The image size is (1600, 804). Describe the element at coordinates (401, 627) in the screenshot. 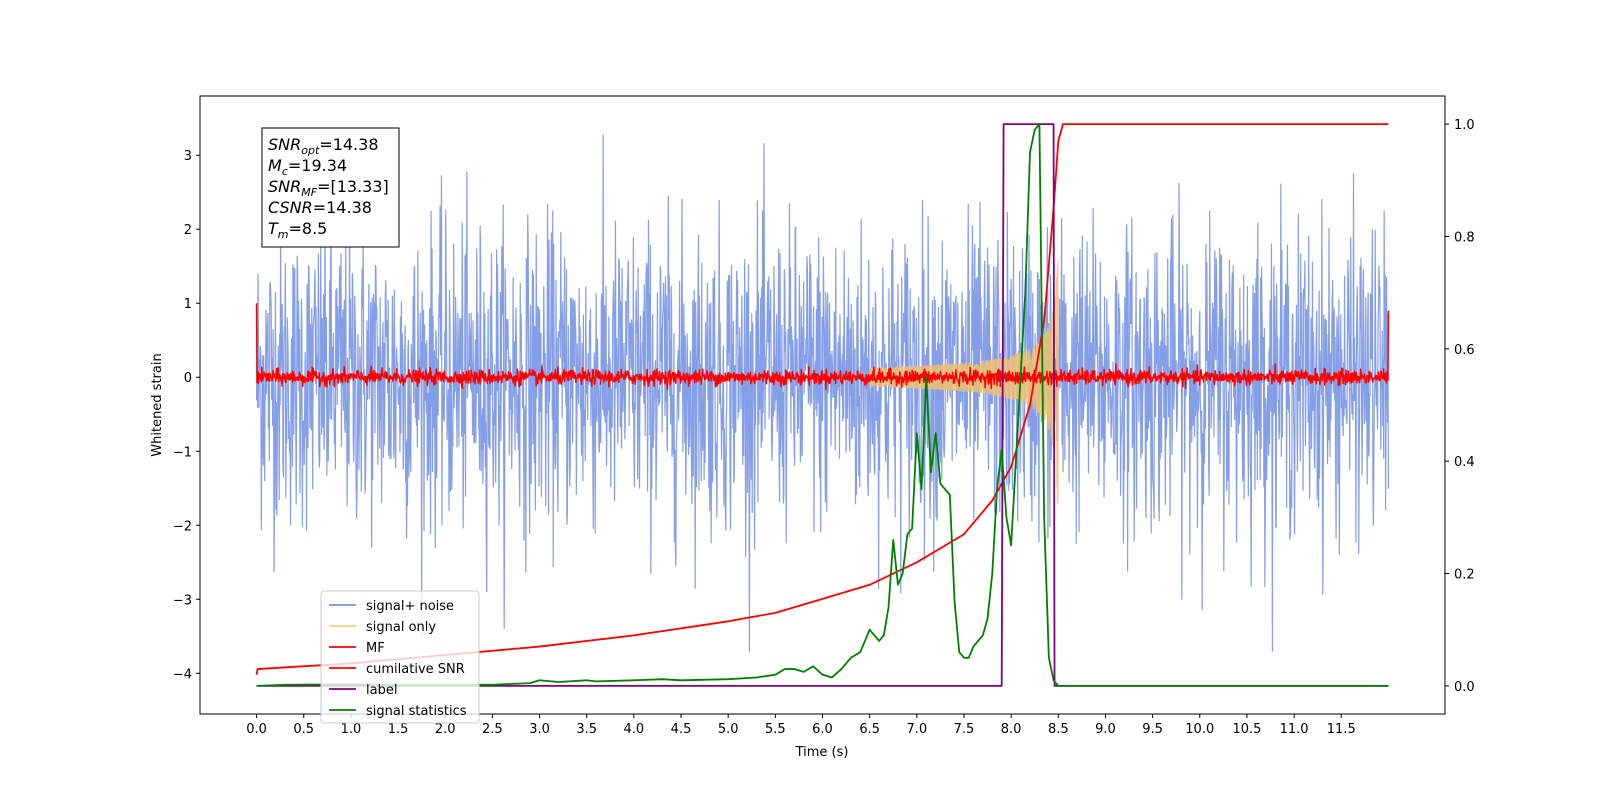

I see `legend-label: signal only` at that location.